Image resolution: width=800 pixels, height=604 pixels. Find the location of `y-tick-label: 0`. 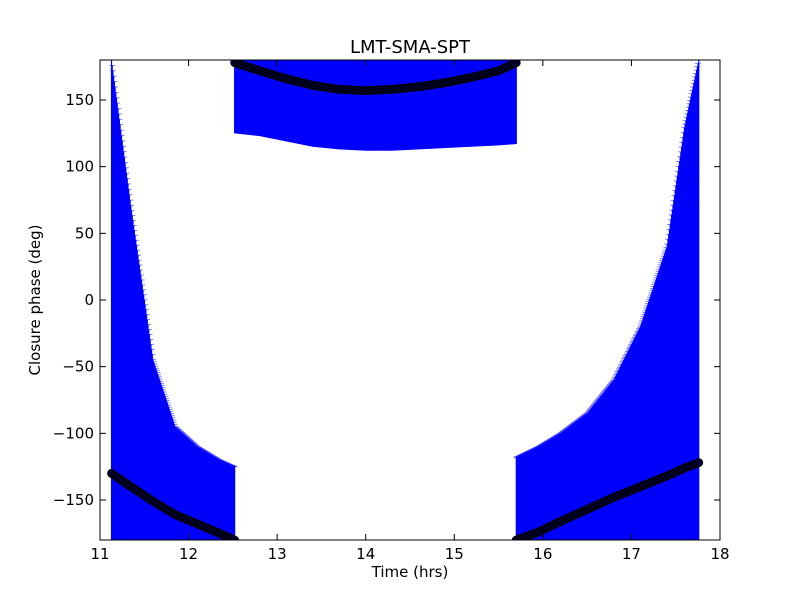

y-tick-label: 0 is located at coordinates (89, 300).